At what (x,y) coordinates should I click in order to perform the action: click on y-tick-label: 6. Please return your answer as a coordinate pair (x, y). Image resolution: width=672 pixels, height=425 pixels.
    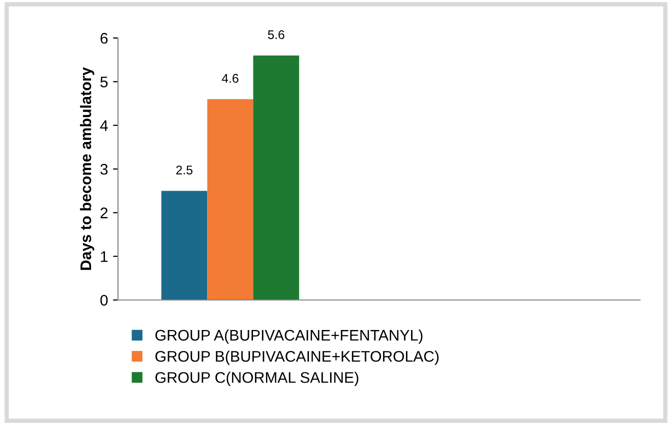
    Looking at the image, I should click on (104, 38).